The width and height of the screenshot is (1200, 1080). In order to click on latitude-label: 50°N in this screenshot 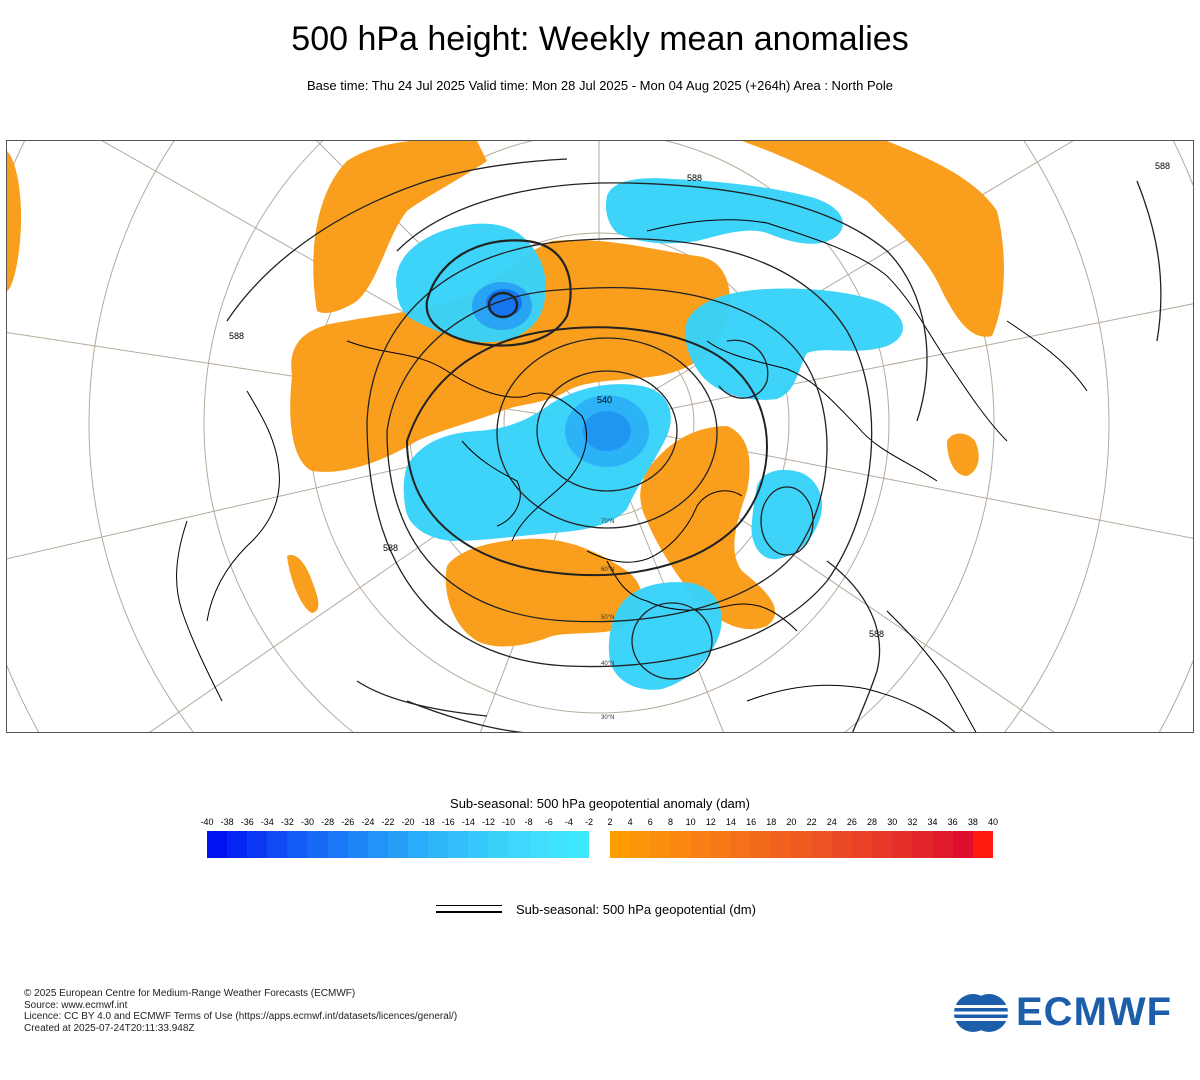, I will do `click(607, 618)`.